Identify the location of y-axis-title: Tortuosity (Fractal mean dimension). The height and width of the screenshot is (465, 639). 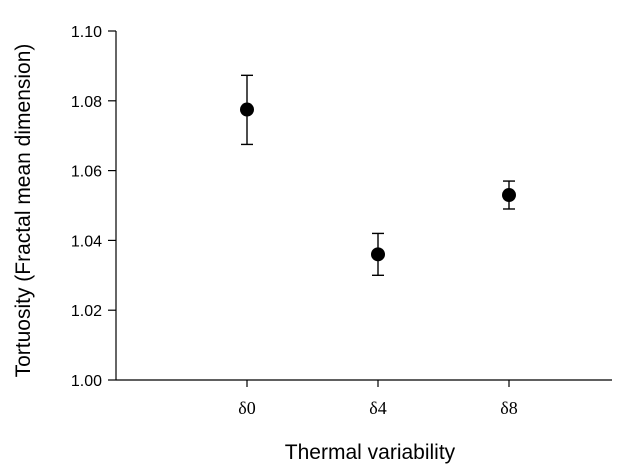
(23, 211).